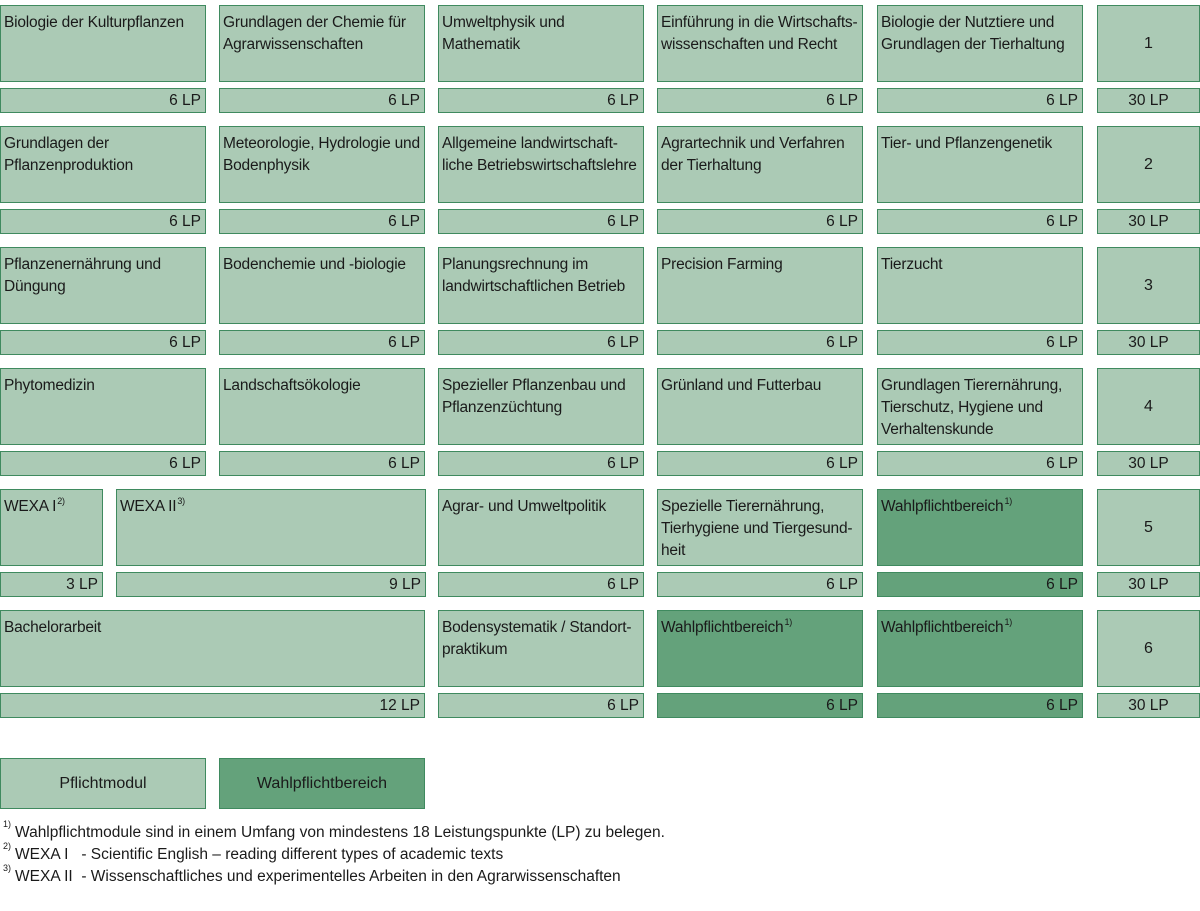 This screenshot has width=1200, height=911. I want to click on module-title: Meteorologie, Hydrologie und Bodenphysik, so click(321, 154).